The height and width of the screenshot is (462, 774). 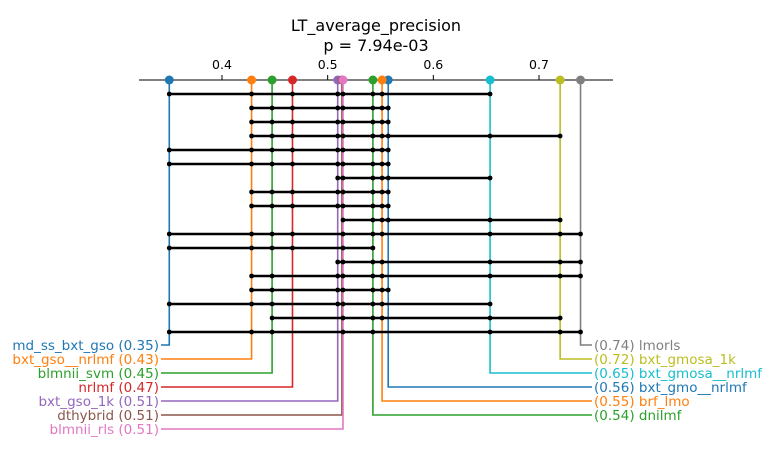 I want to click on axis-tick-label: 0.7, so click(x=539, y=64).